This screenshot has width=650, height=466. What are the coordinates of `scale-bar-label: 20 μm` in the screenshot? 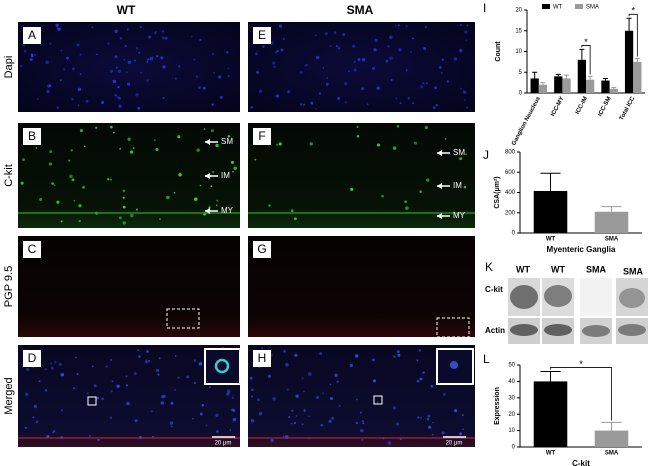 It's located at (223, 444).